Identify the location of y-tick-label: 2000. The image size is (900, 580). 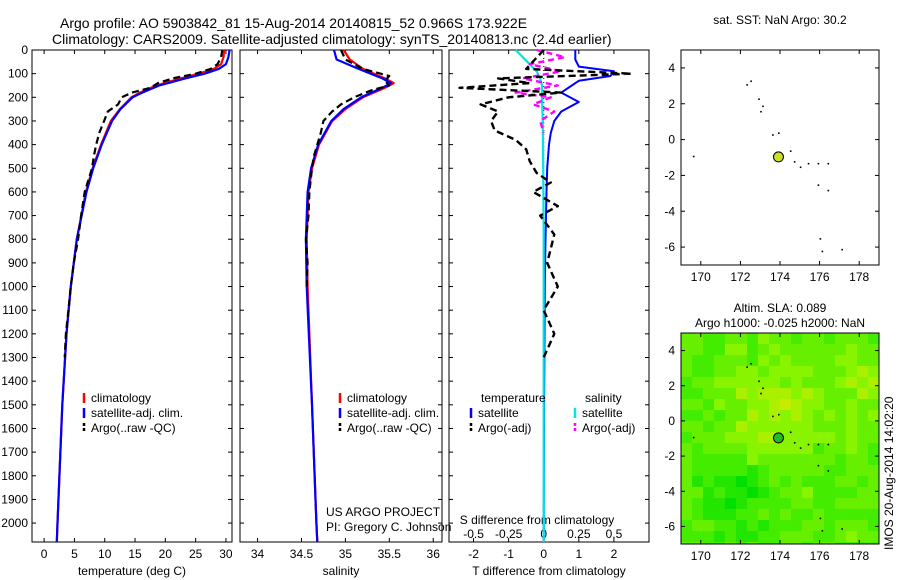
(14, 523).